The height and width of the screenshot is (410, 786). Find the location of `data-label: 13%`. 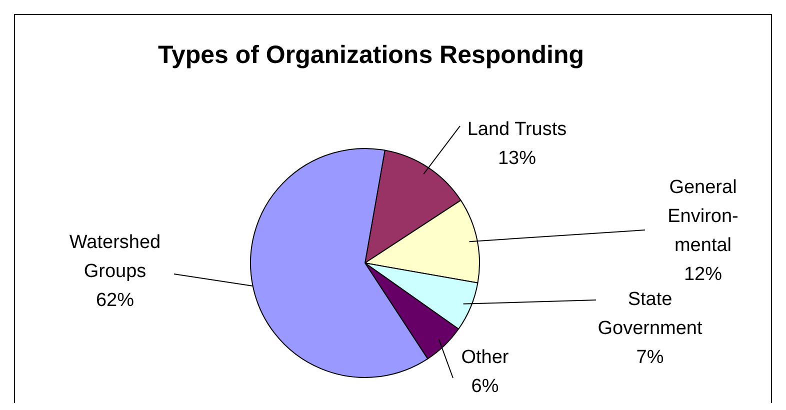

data-label: 13% is located at coordinates (517, 159).